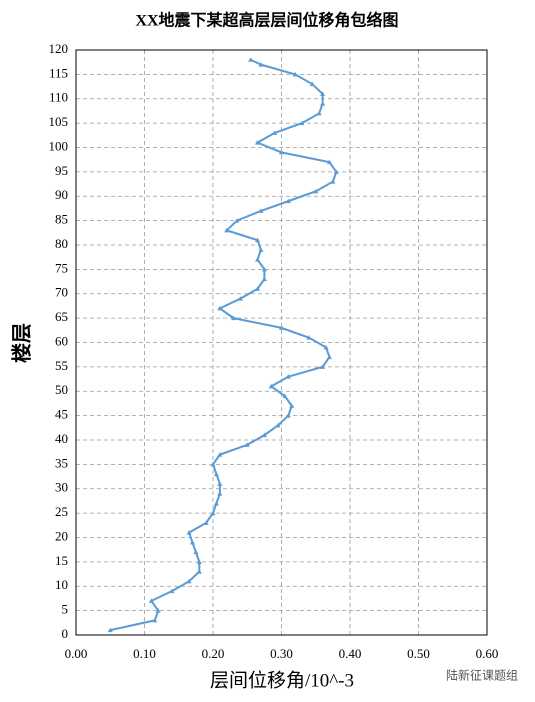  I want to click on y-tick-label: 30, so click(61, 487).